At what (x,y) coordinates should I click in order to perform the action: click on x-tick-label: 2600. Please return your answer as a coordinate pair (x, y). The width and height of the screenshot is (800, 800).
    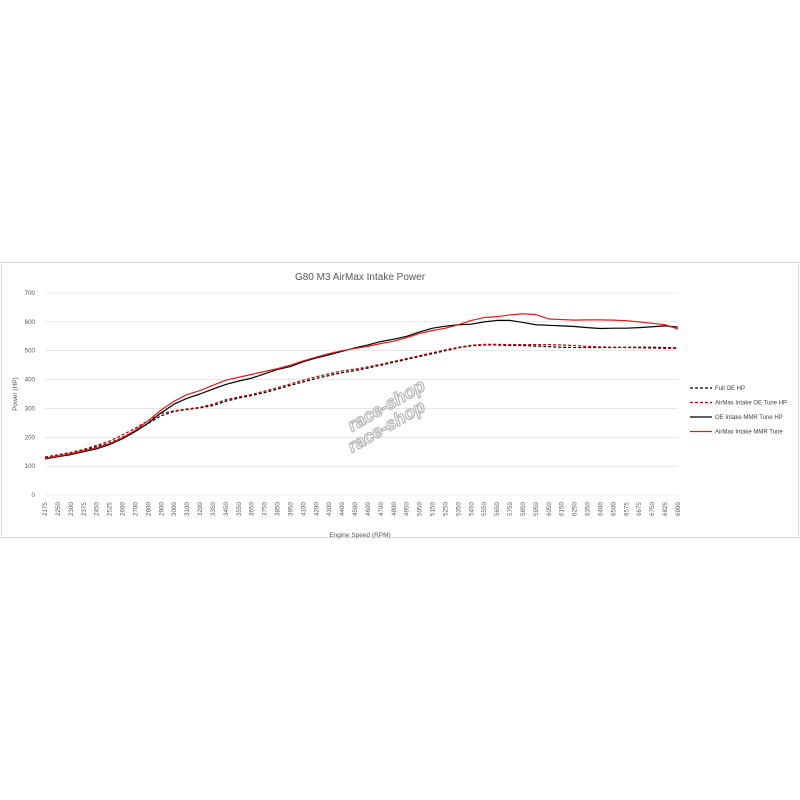
    Looking at the image, I should click on (123, 509).